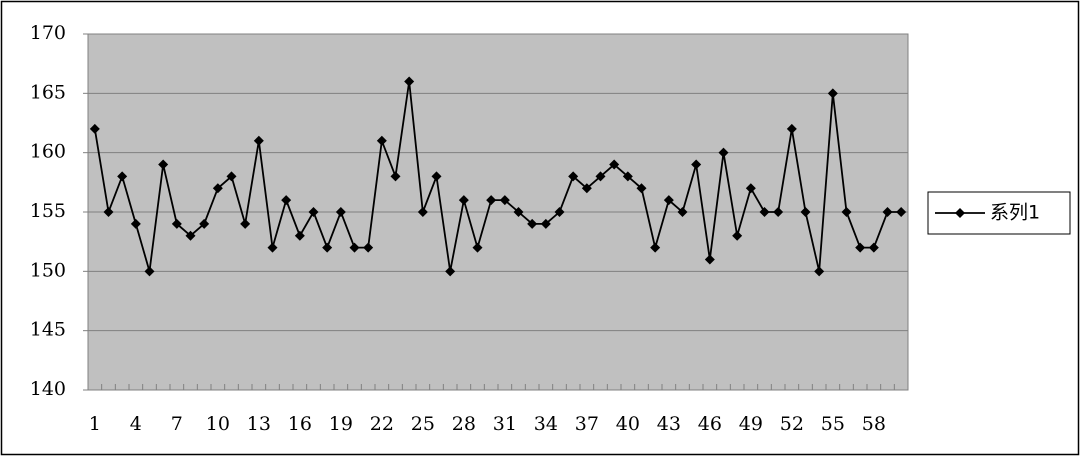 Image resolution: width=1080 pixels, height=456 pixels. Describe the element at coordinates (382, 424) in the screenshot. I see `x-tick-label: 22` at that location.